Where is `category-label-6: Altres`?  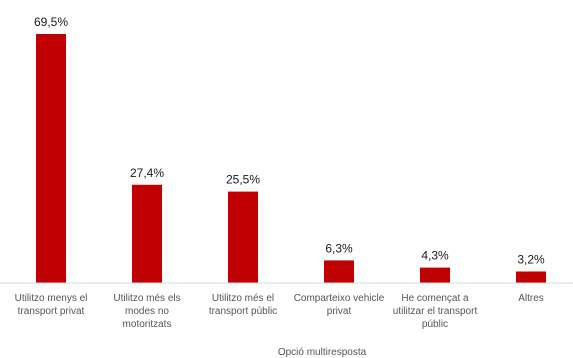 category-label-6: Altres is located at coordinates (531, 298).